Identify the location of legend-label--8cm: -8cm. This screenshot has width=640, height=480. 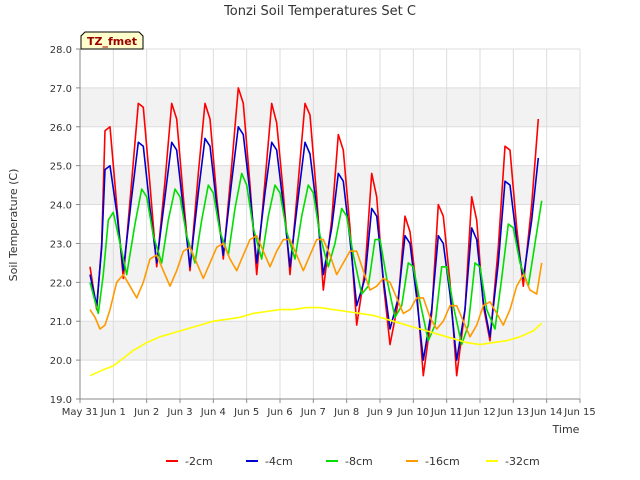
(359, 461).